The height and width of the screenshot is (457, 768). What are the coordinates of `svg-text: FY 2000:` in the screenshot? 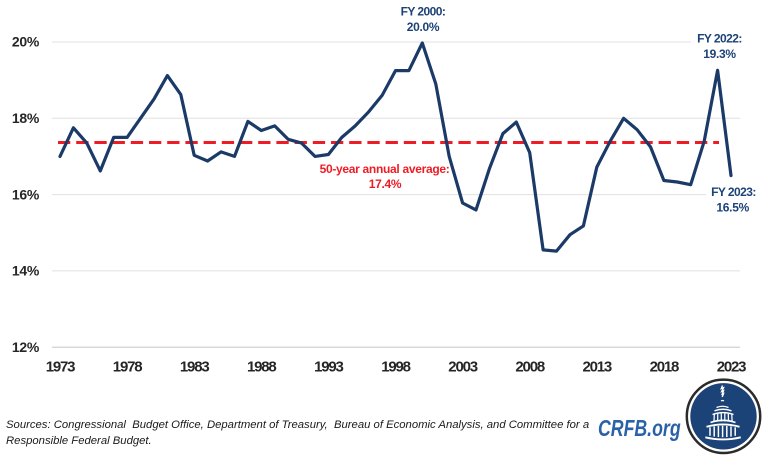 It's located at (423, 12).